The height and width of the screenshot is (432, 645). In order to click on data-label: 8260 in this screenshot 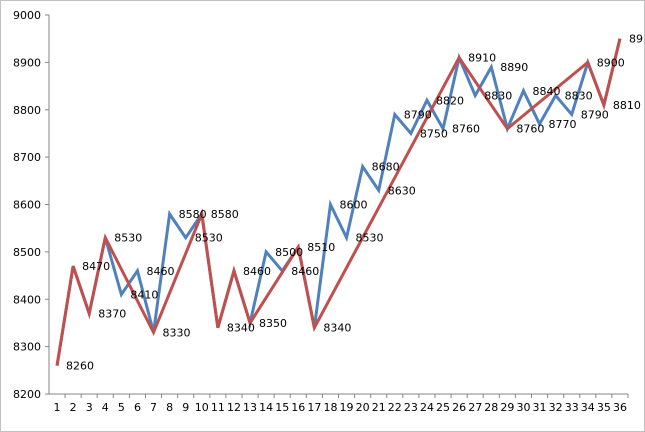, I will do `click(80, 366)`.